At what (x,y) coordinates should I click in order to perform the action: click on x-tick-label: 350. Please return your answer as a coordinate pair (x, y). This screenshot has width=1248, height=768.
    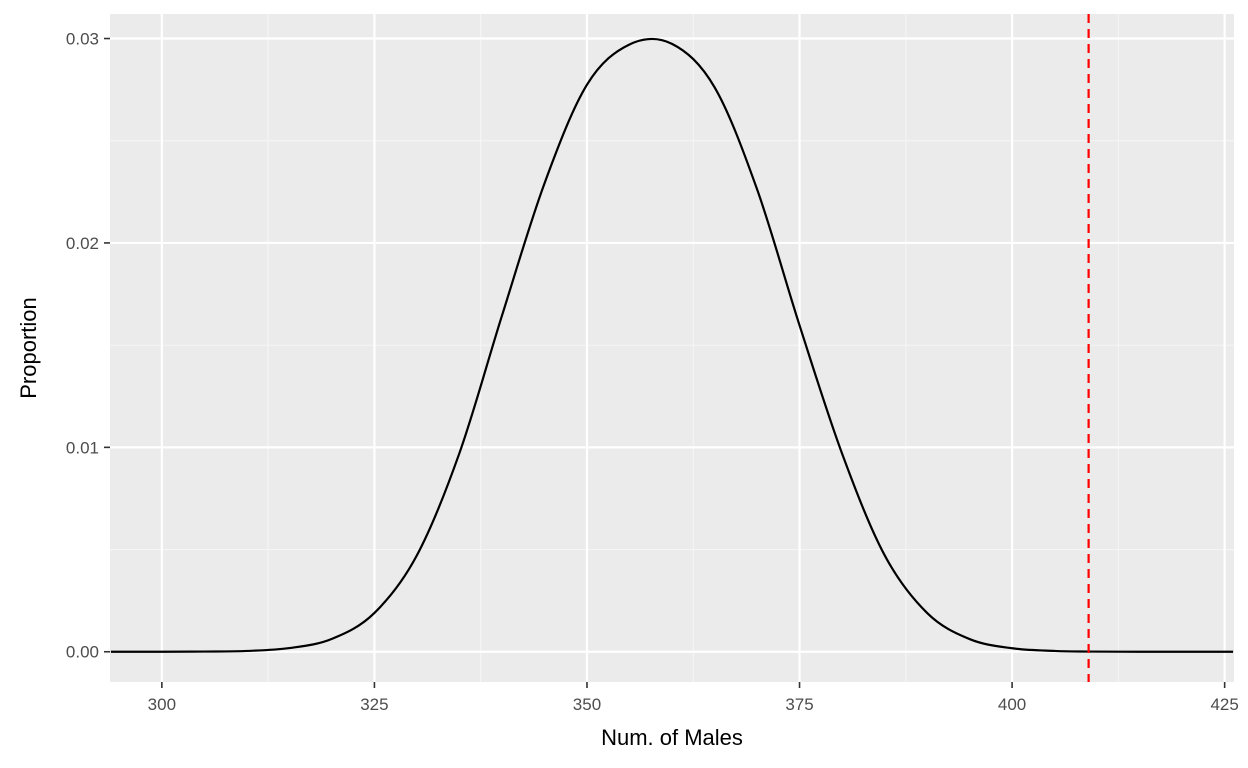
    Looking at the image, I should click on (587, 704).